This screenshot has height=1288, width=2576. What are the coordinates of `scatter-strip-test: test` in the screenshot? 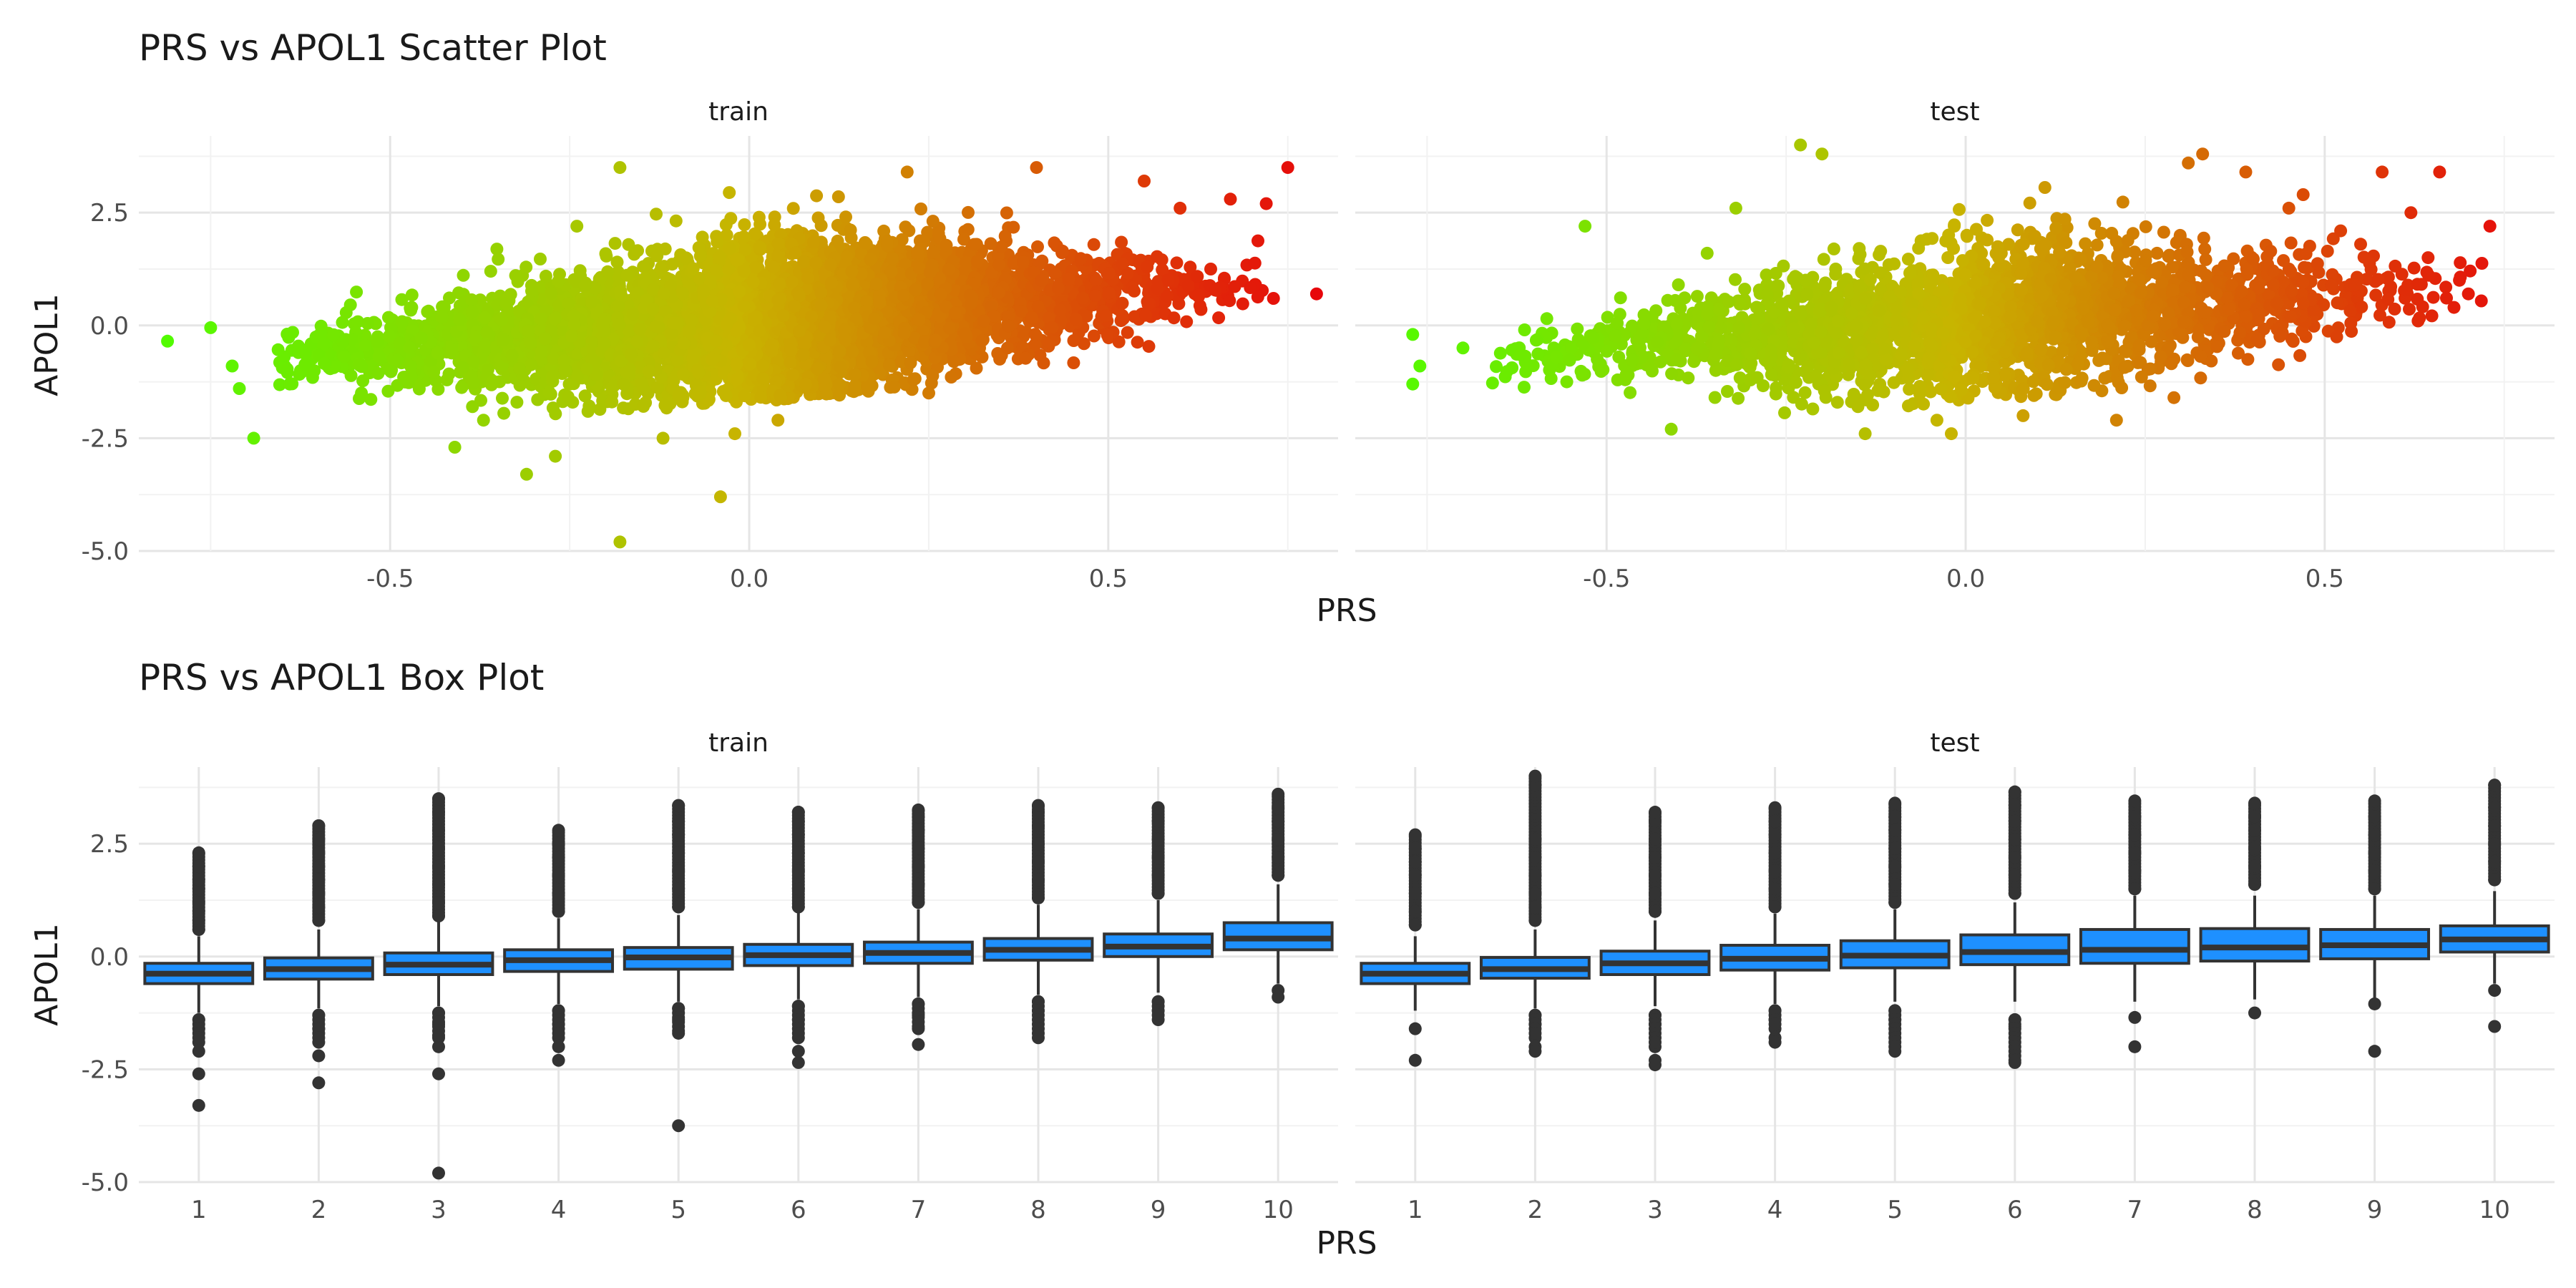 It's located at (1954, 112).